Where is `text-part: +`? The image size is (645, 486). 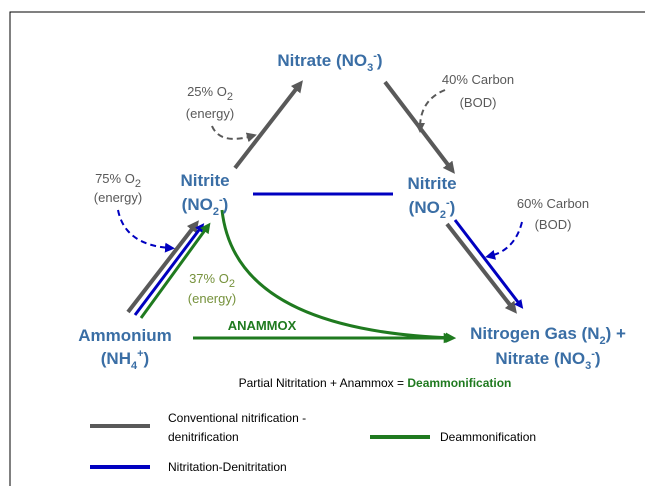 text-part: + is located at coordinates (140, 354).